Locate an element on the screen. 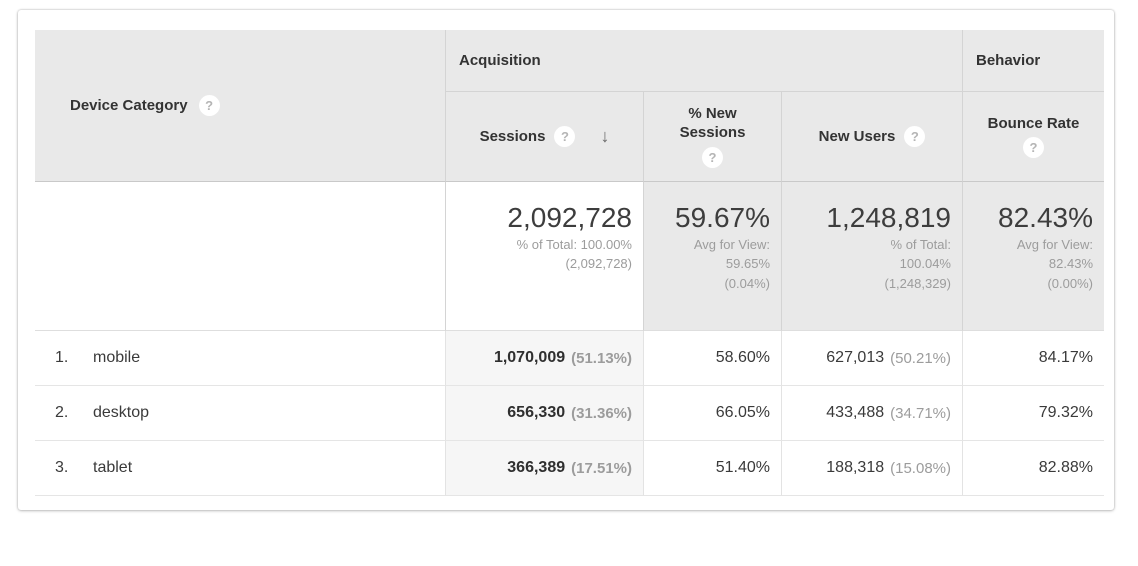 The width and height of the screenshot is (1138, 566). device-value: desktop is located at coordinates (121, 412).